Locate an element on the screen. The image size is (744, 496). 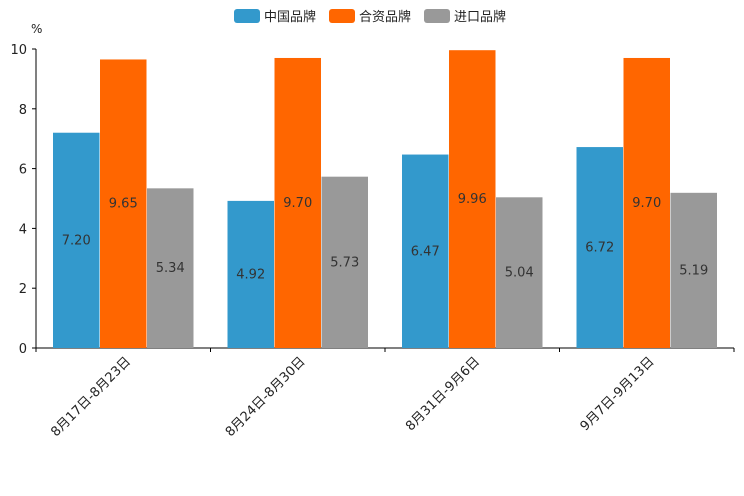
y-tick-label: 4 is located at coordinates (23, 229).